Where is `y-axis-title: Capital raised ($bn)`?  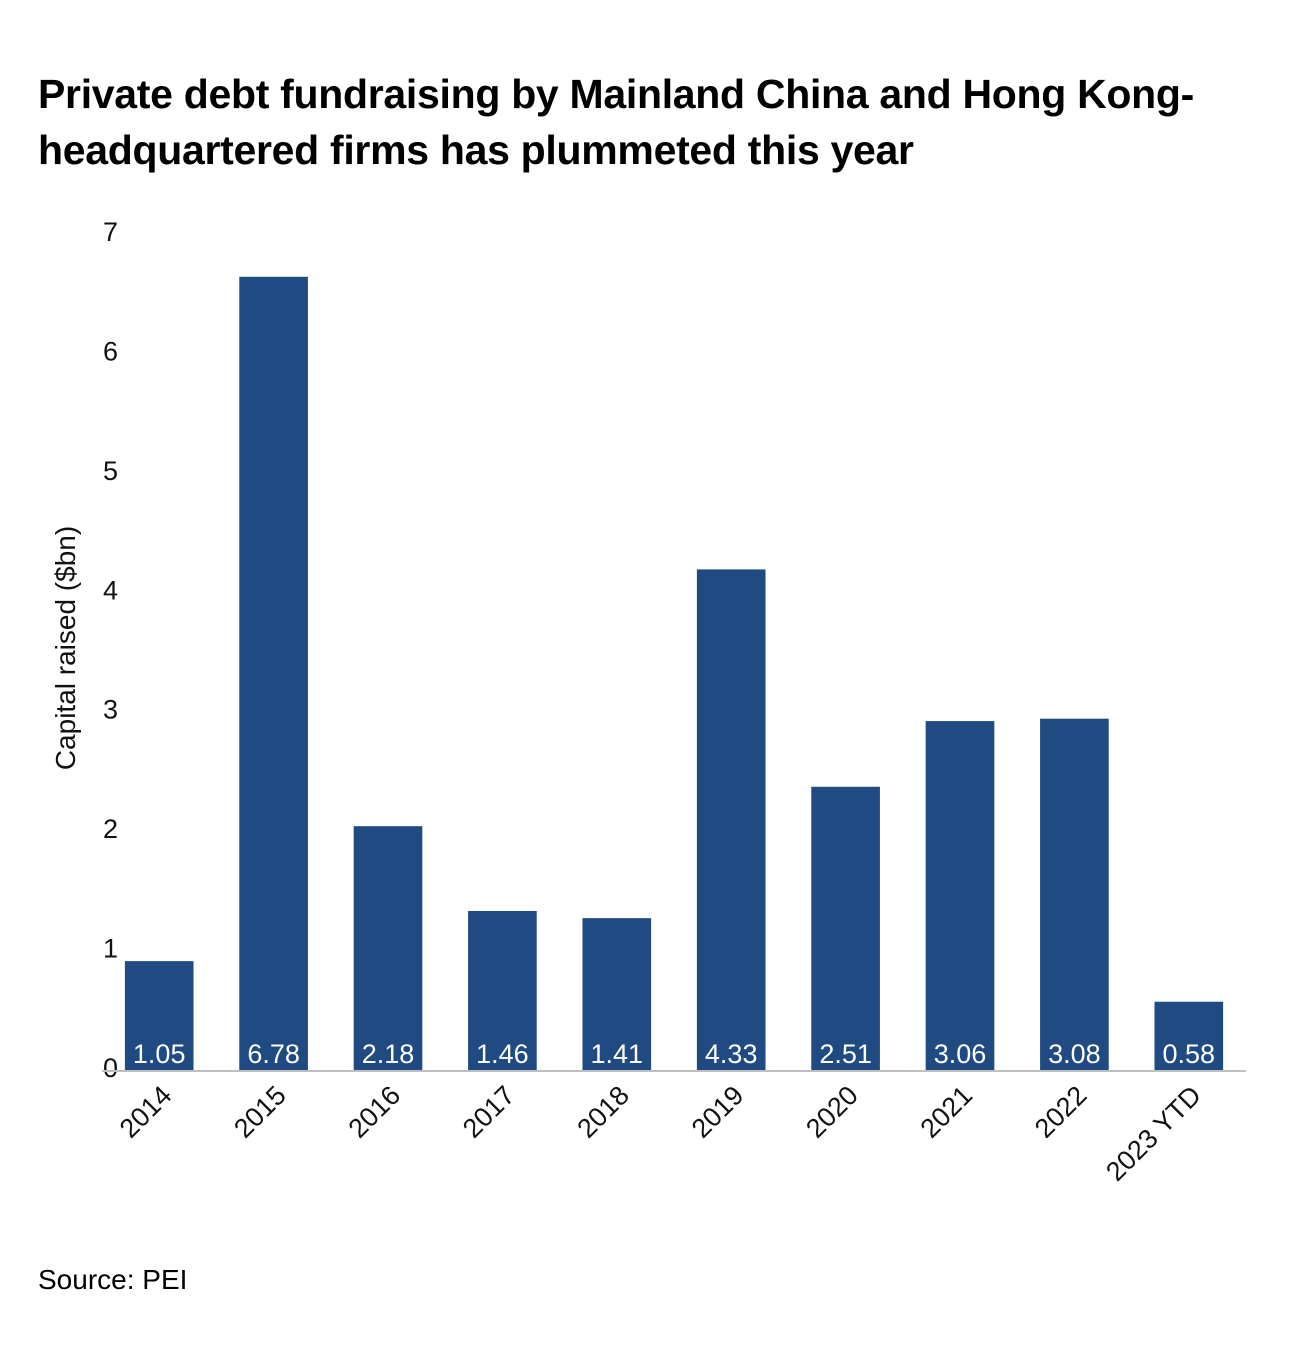 y-axis-title: Capital raised ($bn) is located at coordinates (65, 648).